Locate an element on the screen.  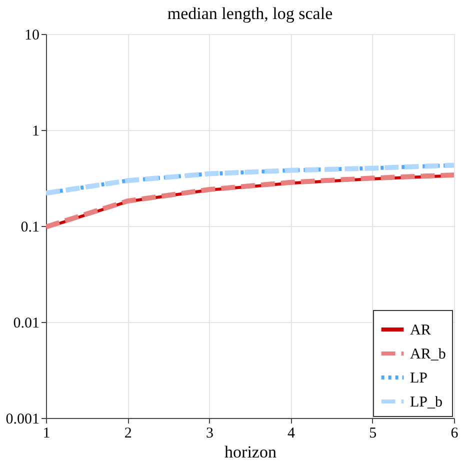
x-tick-label: 2 is located at coordinates (128, 434).